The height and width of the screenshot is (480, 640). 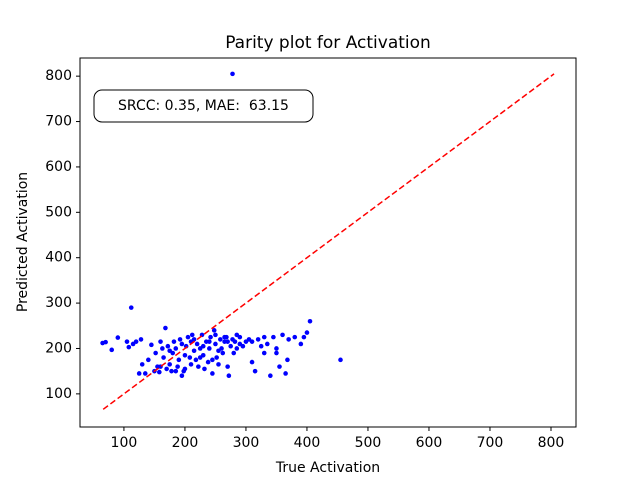 I want to click on x-tick-label: 600, so click(x=429, y=443).